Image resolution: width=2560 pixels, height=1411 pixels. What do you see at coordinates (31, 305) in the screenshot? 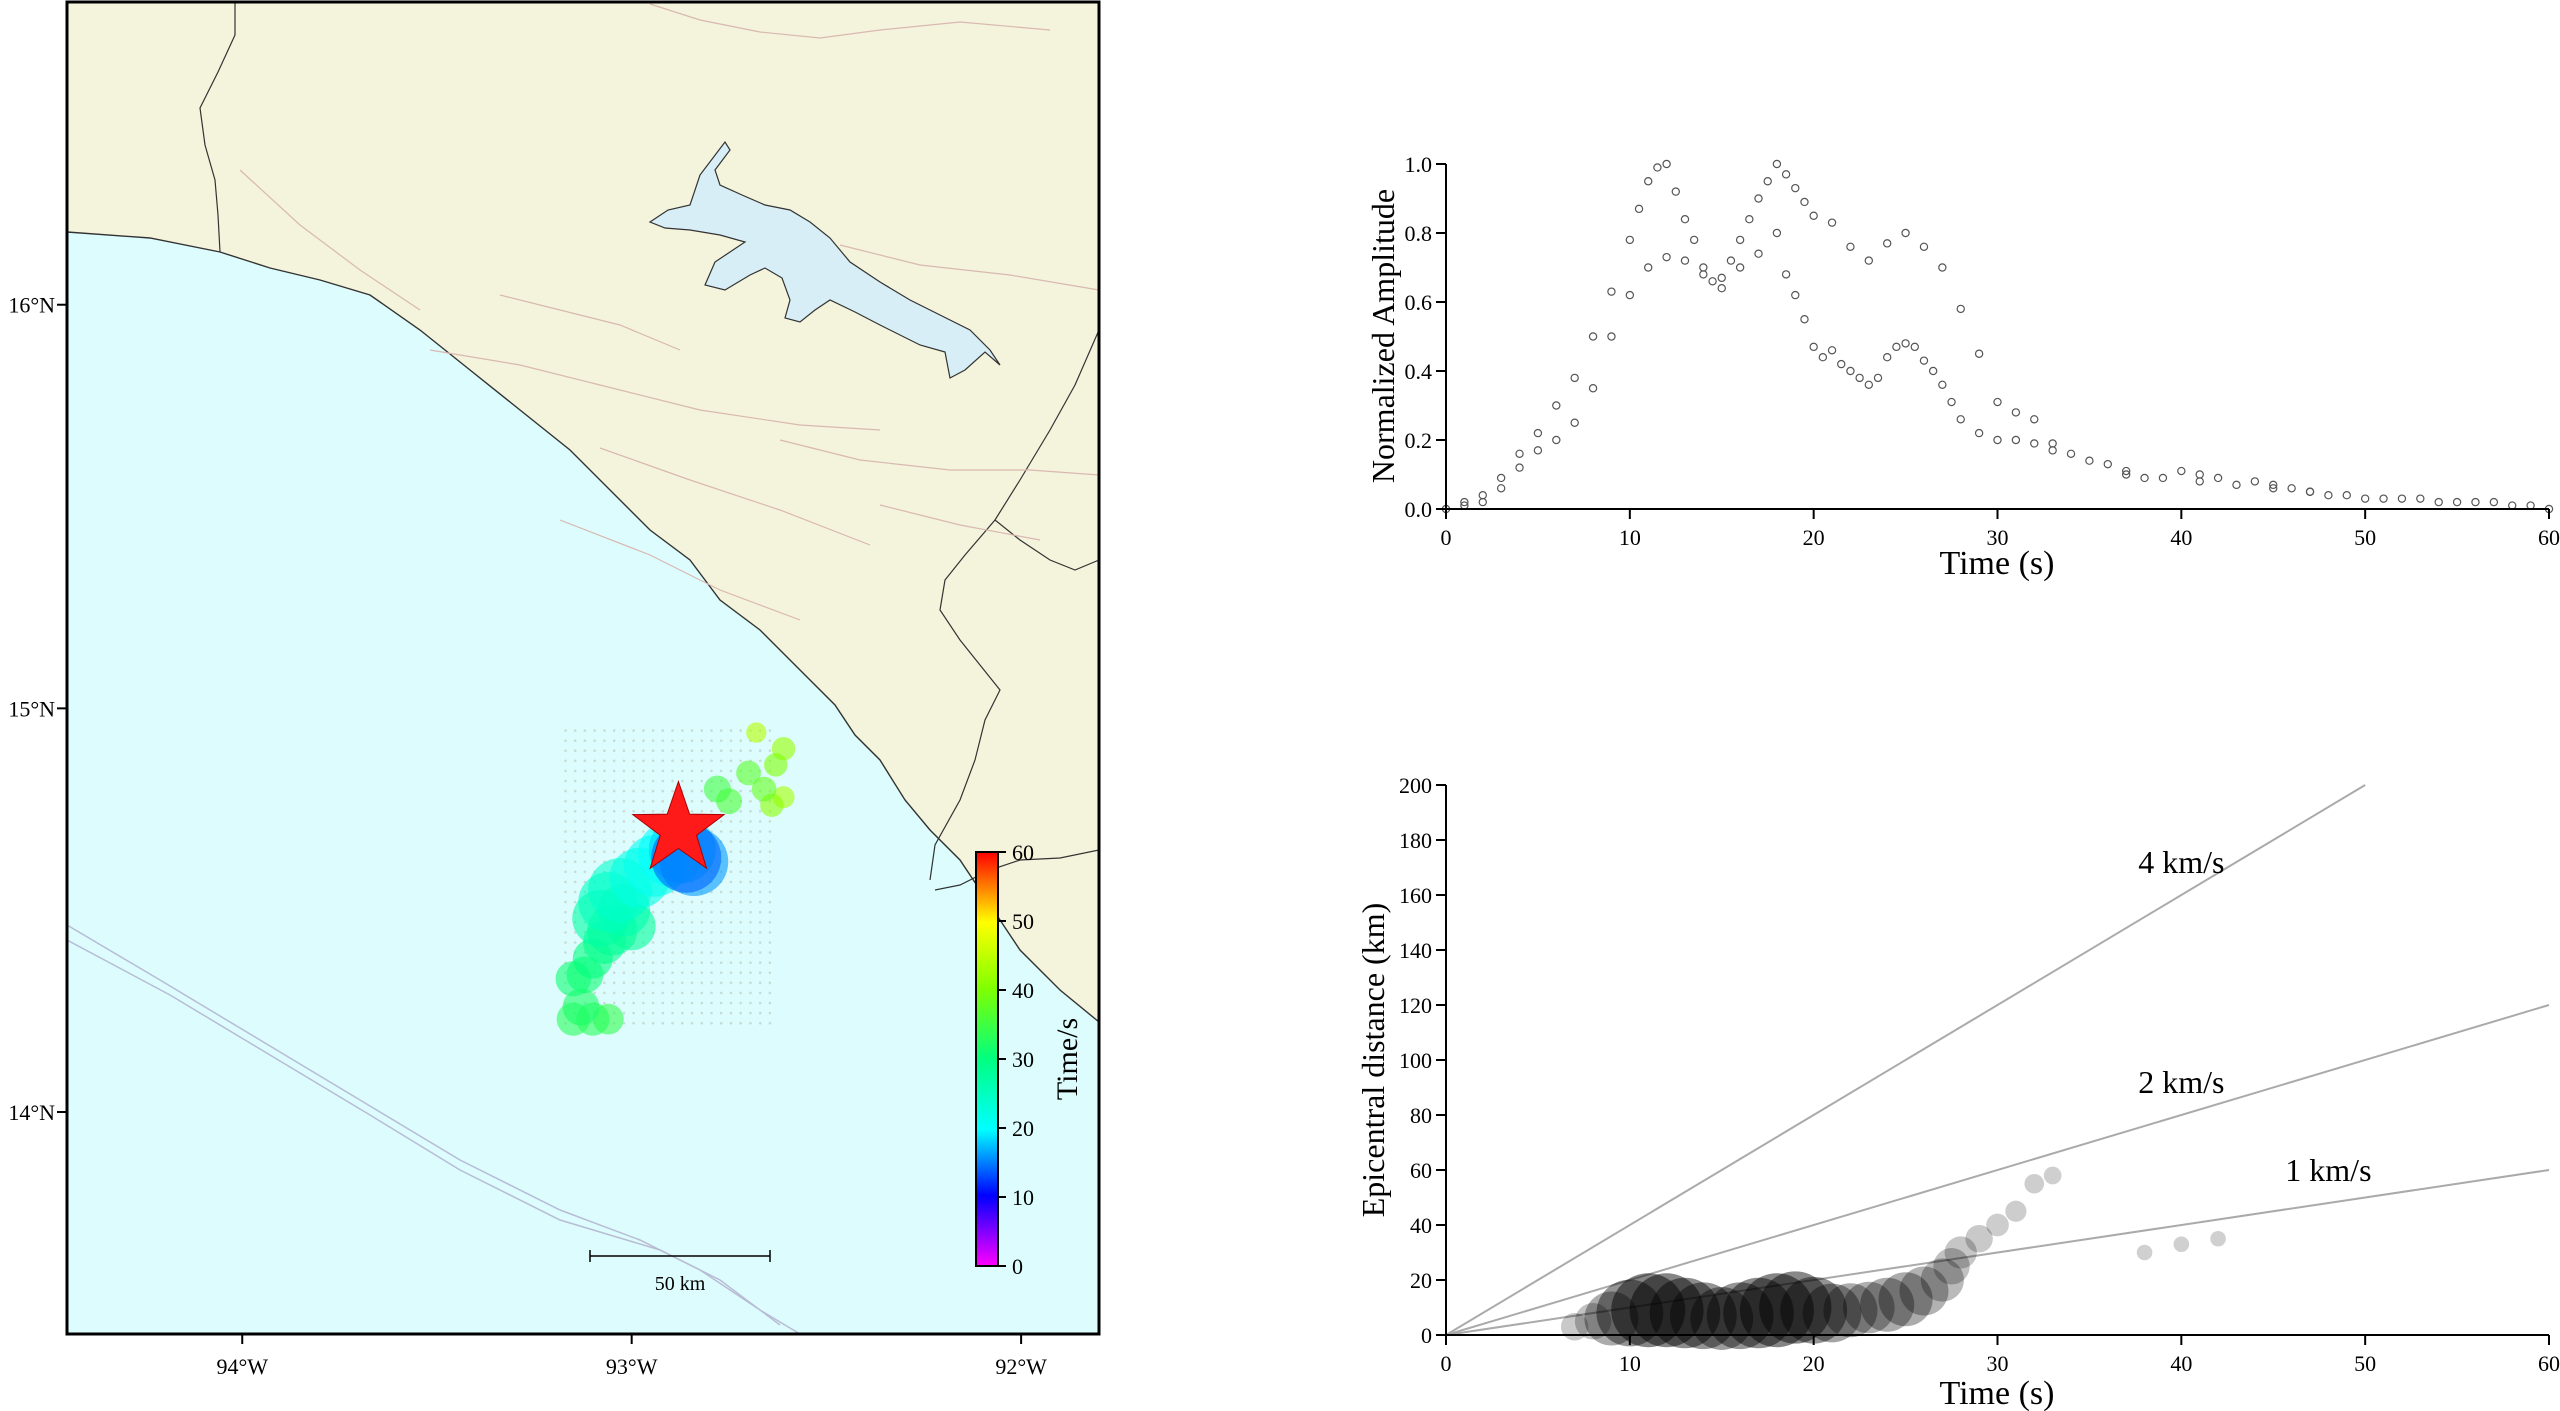
I see `map-y-tick-label: 16°N` at bounding box center [31, 305].